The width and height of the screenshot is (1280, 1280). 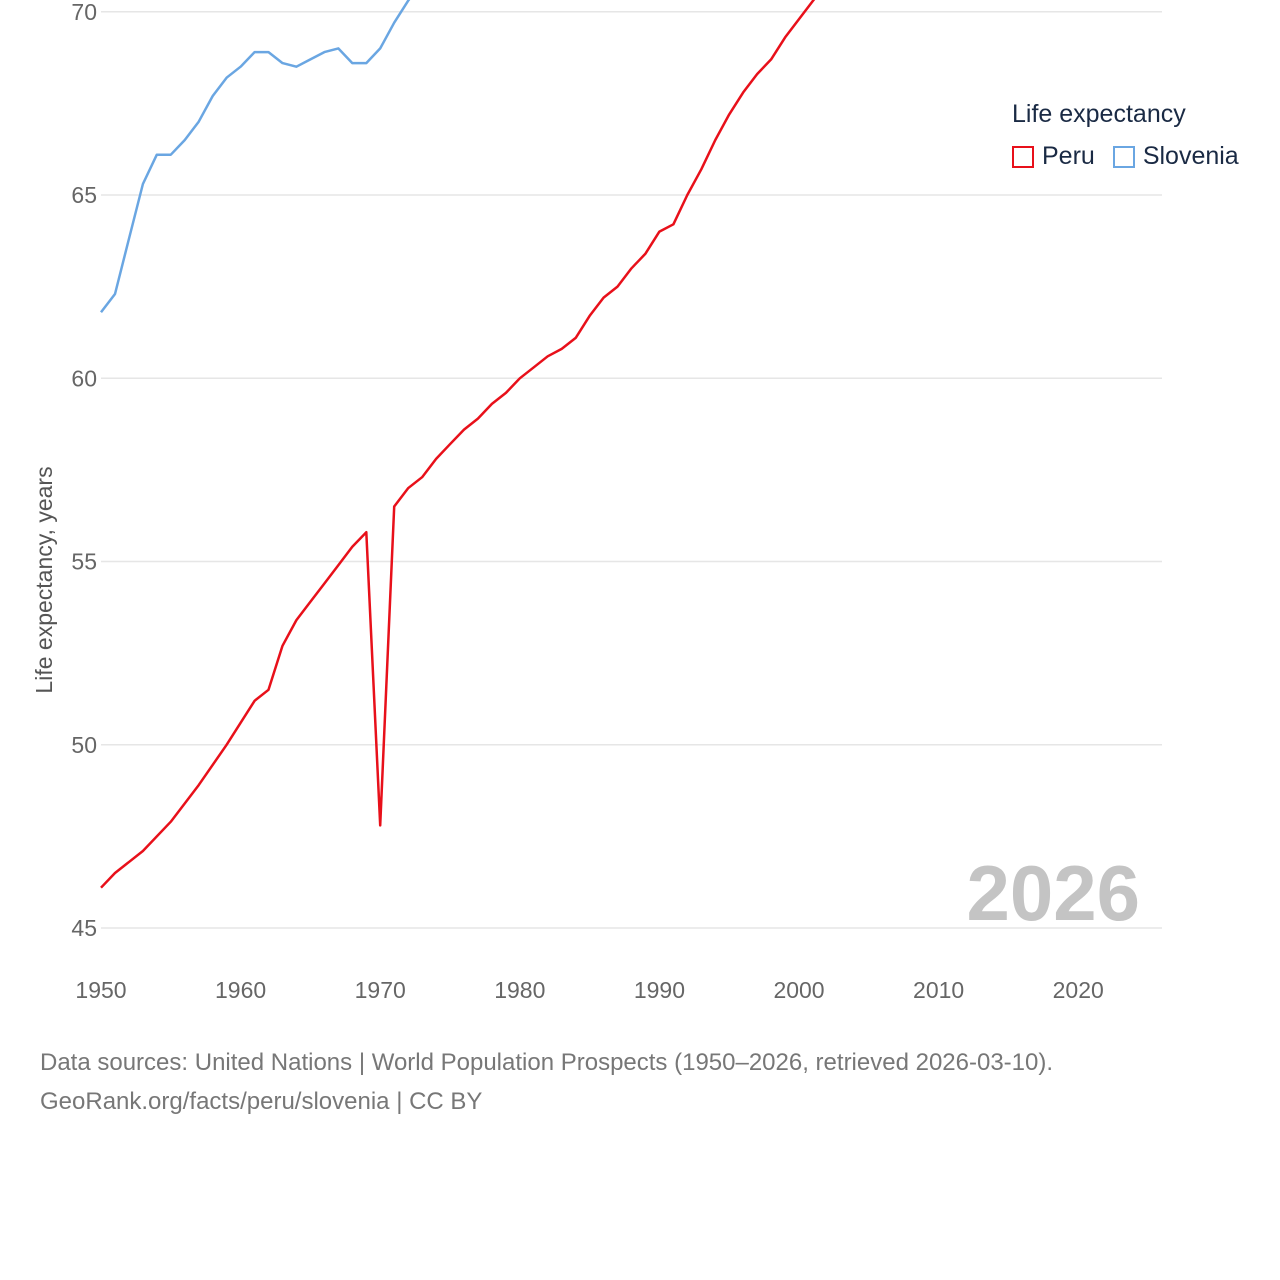 I want to click on legend-swatch-peru, so click(x=1023, y=156).